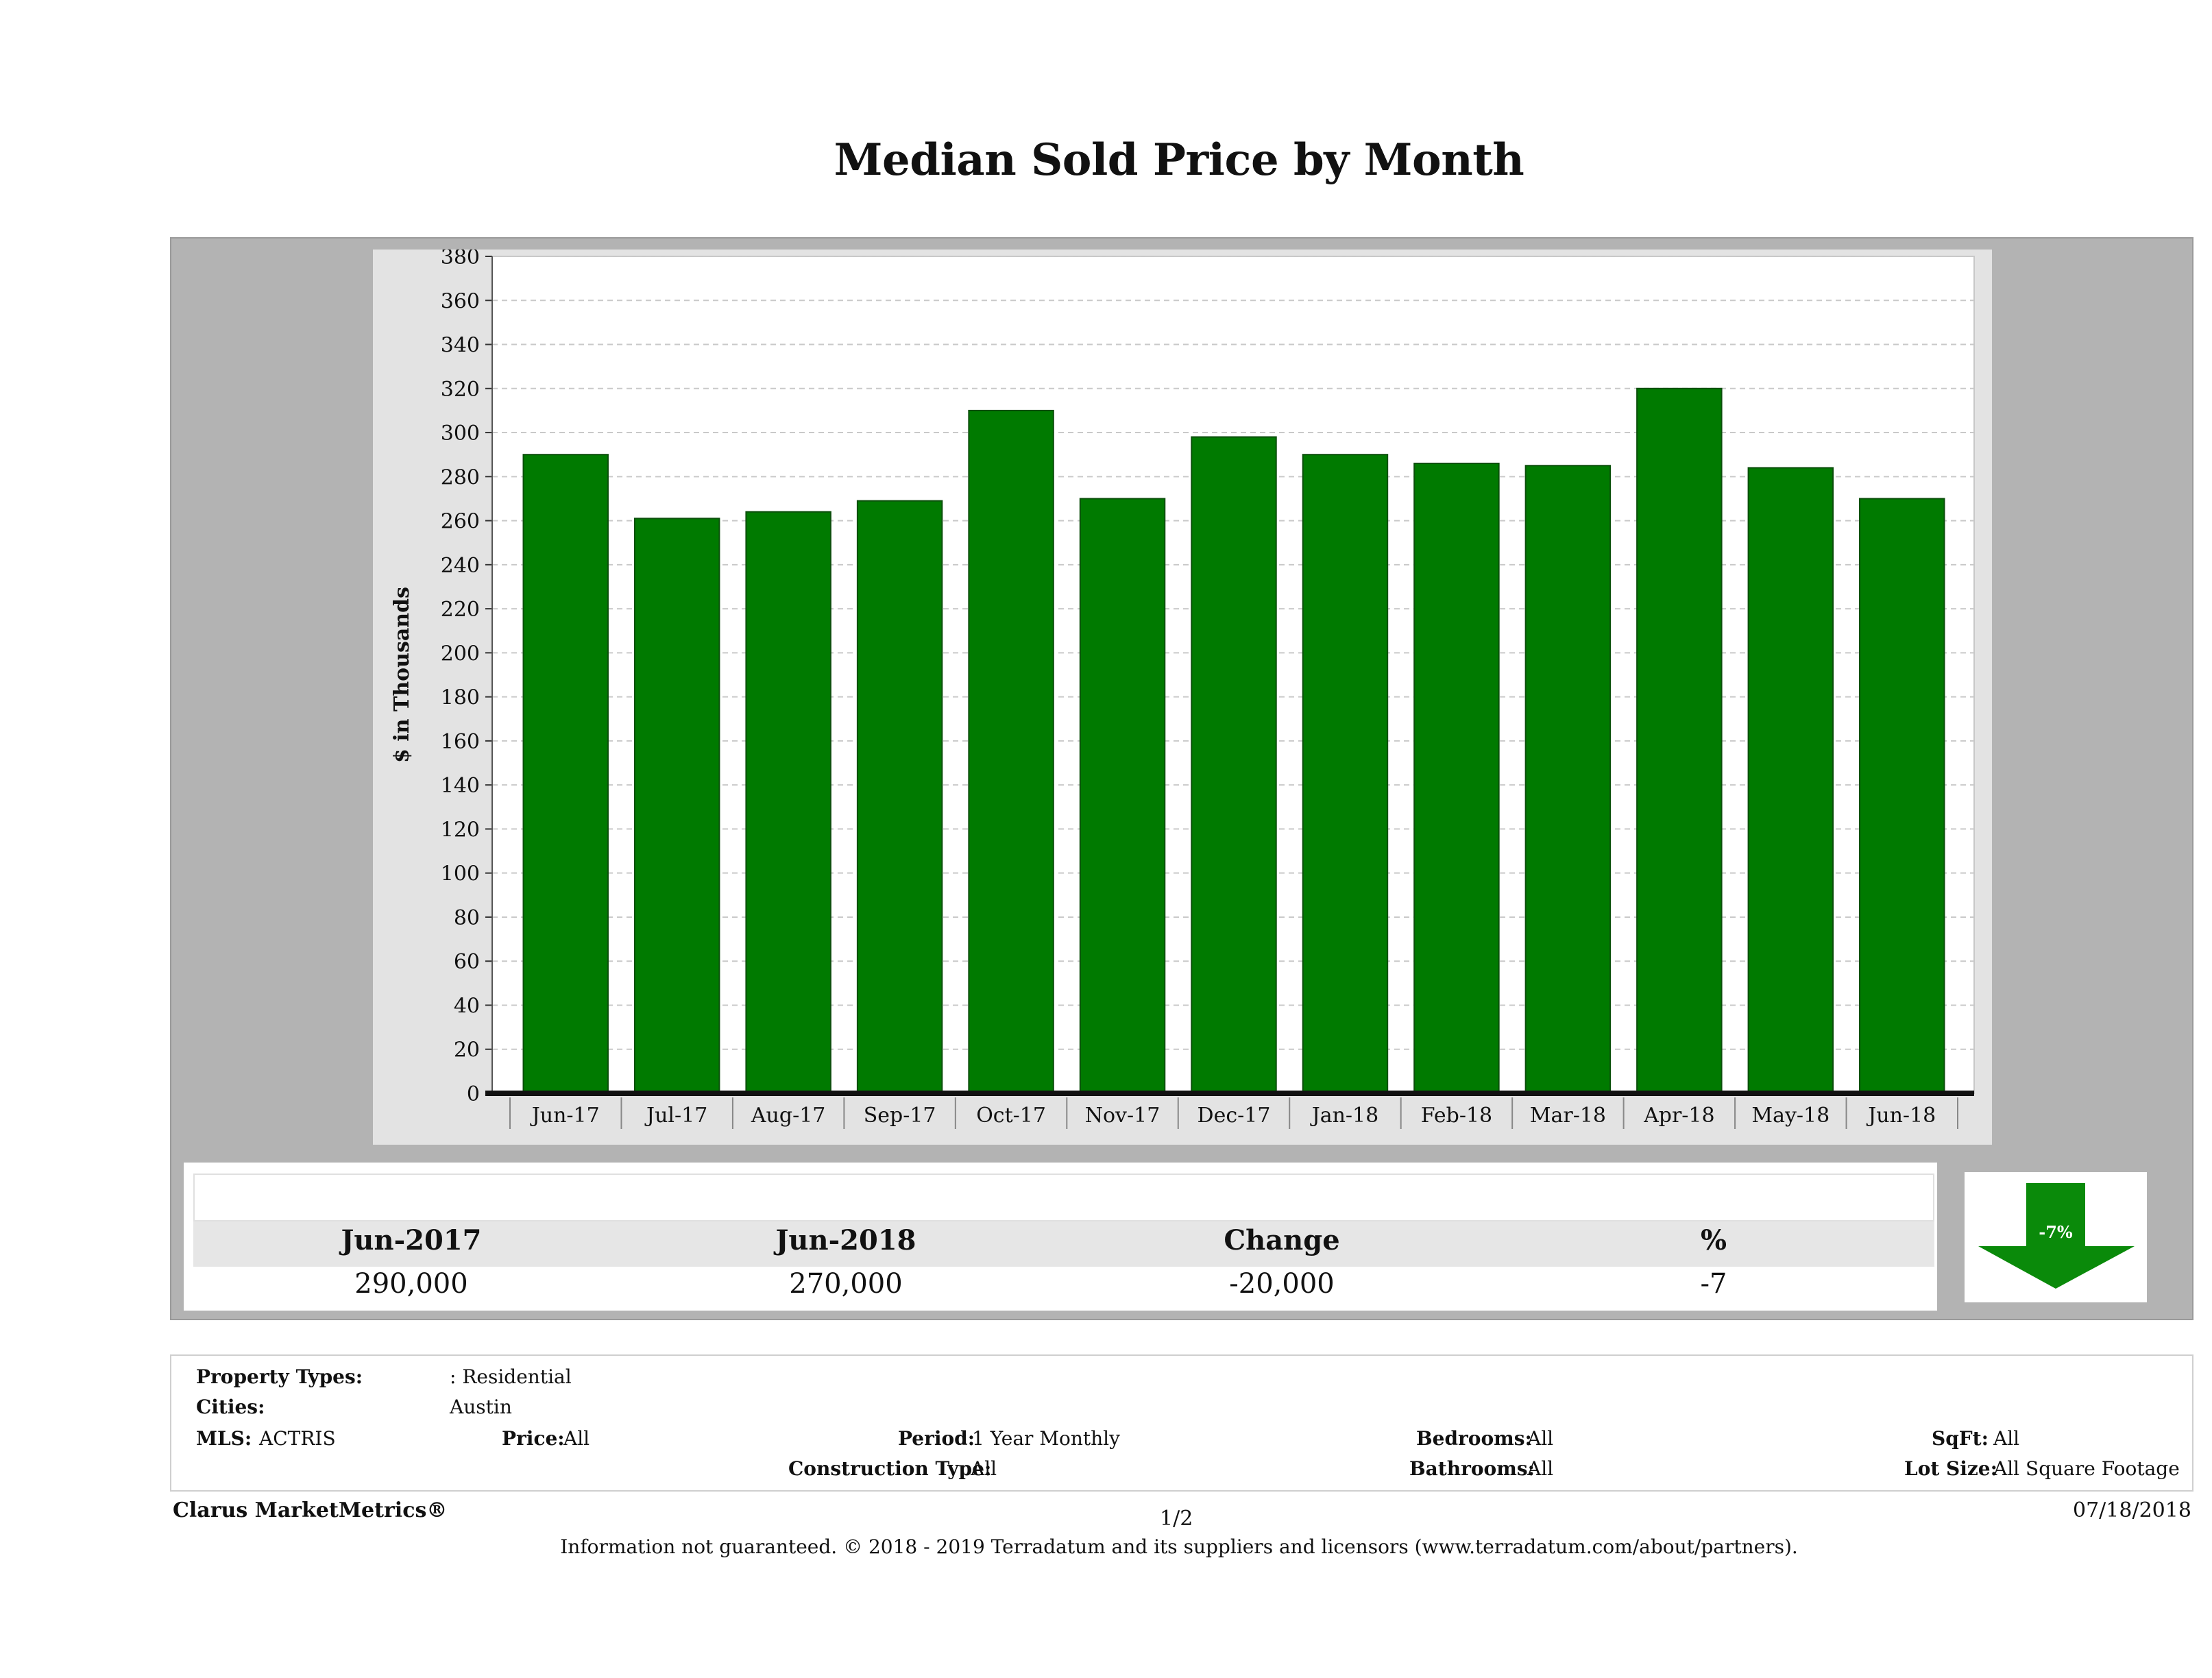 This screenshot has height=1678, width=2212. Describe the element at coordinates (481, 1407) in the screenshot. I see `cities-value: Austin` at that location.